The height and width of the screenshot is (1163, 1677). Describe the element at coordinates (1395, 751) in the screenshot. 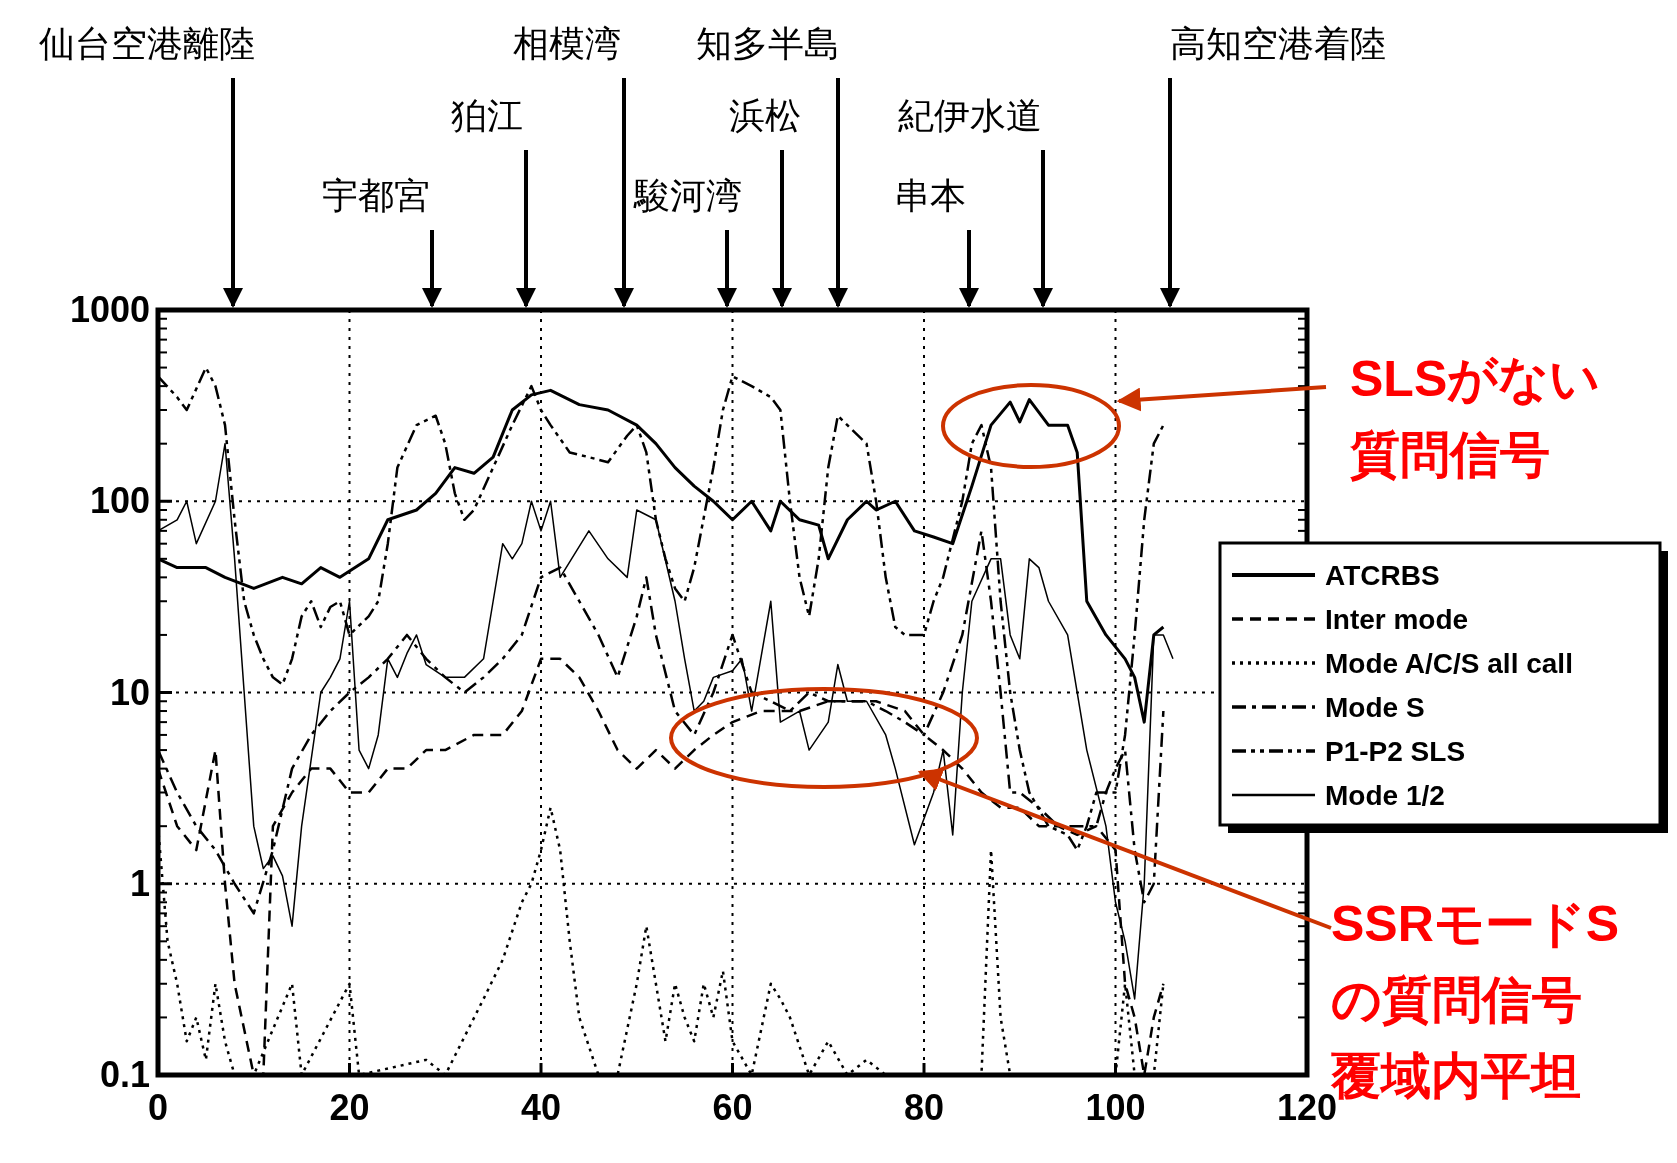

I see `legend-label: P1-P2 SLS` at that location.